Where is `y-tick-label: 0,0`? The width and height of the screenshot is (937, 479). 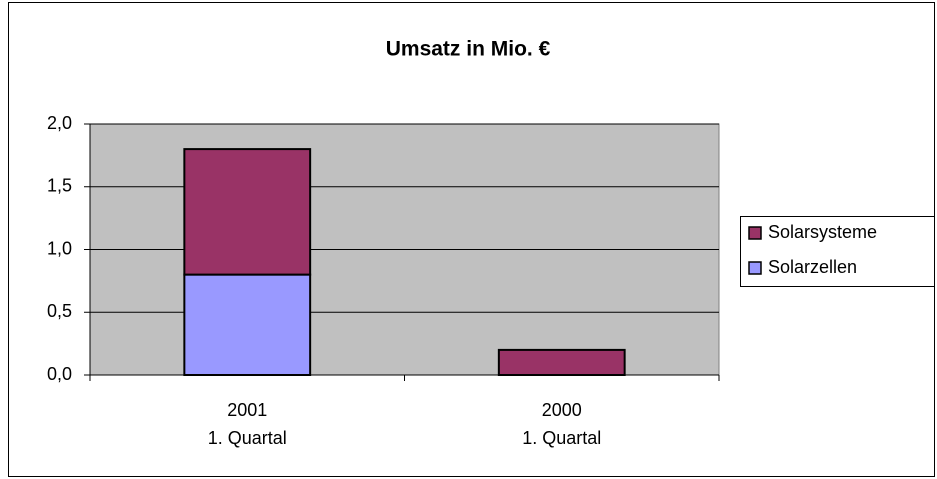
y-tick-label: 0,0 is located at coordinates (59, 374).